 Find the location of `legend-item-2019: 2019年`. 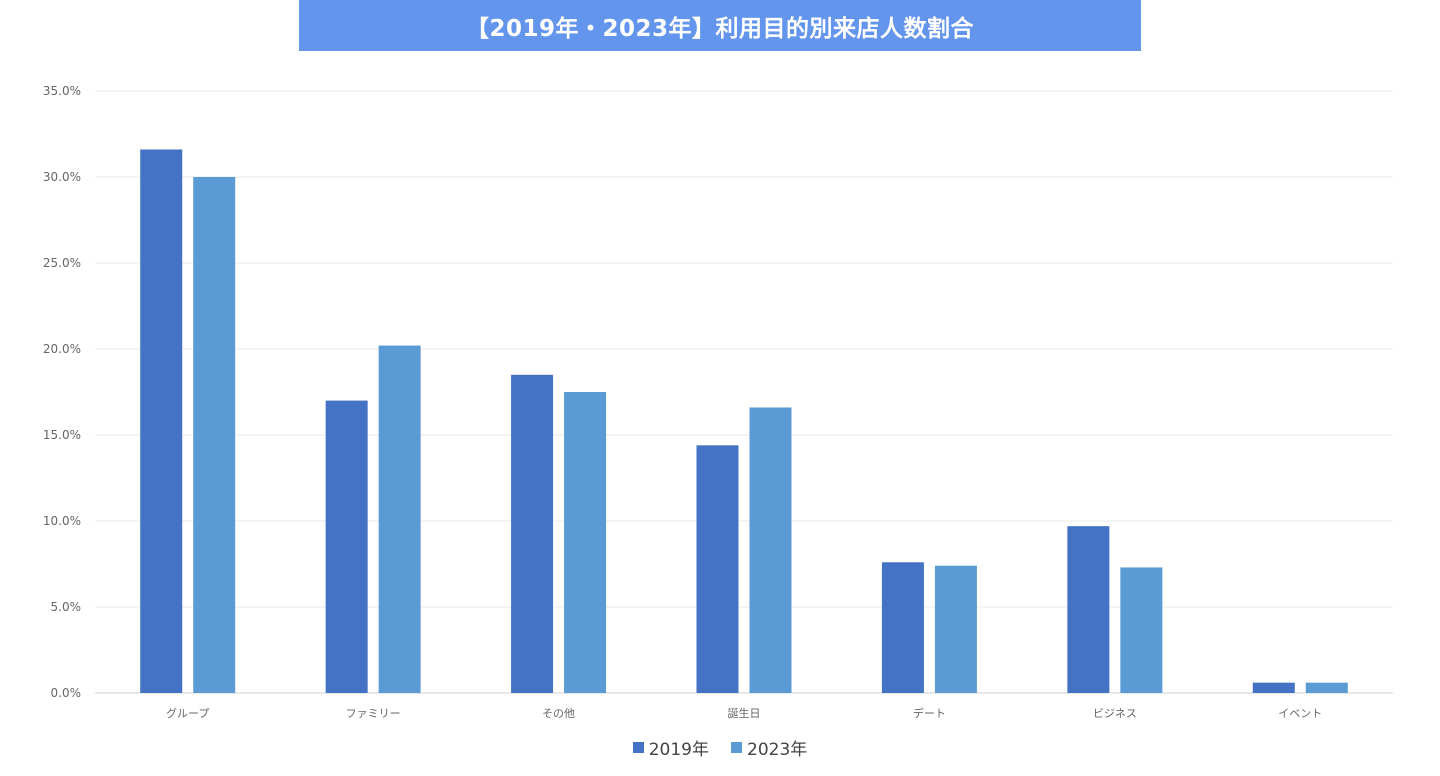

legend-item-2019: 2019年 is located at coordinates (670, 747).